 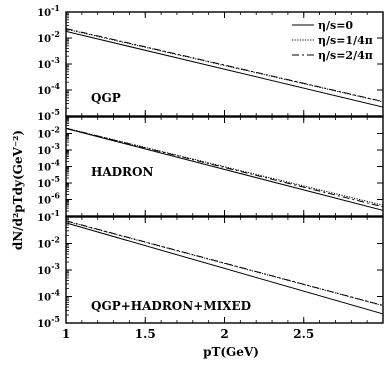 What do you see at coordinates (345, 40) in the screenshot?
I see `legend-entry: η/s=1/4π` at bounding box center [345, 40].